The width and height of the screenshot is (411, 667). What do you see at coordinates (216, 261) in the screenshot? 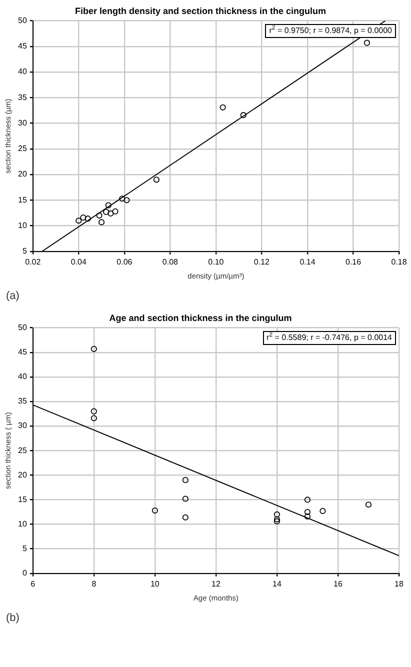
I see `x-tick-label: 0.10` at bounding box center [216, 261].